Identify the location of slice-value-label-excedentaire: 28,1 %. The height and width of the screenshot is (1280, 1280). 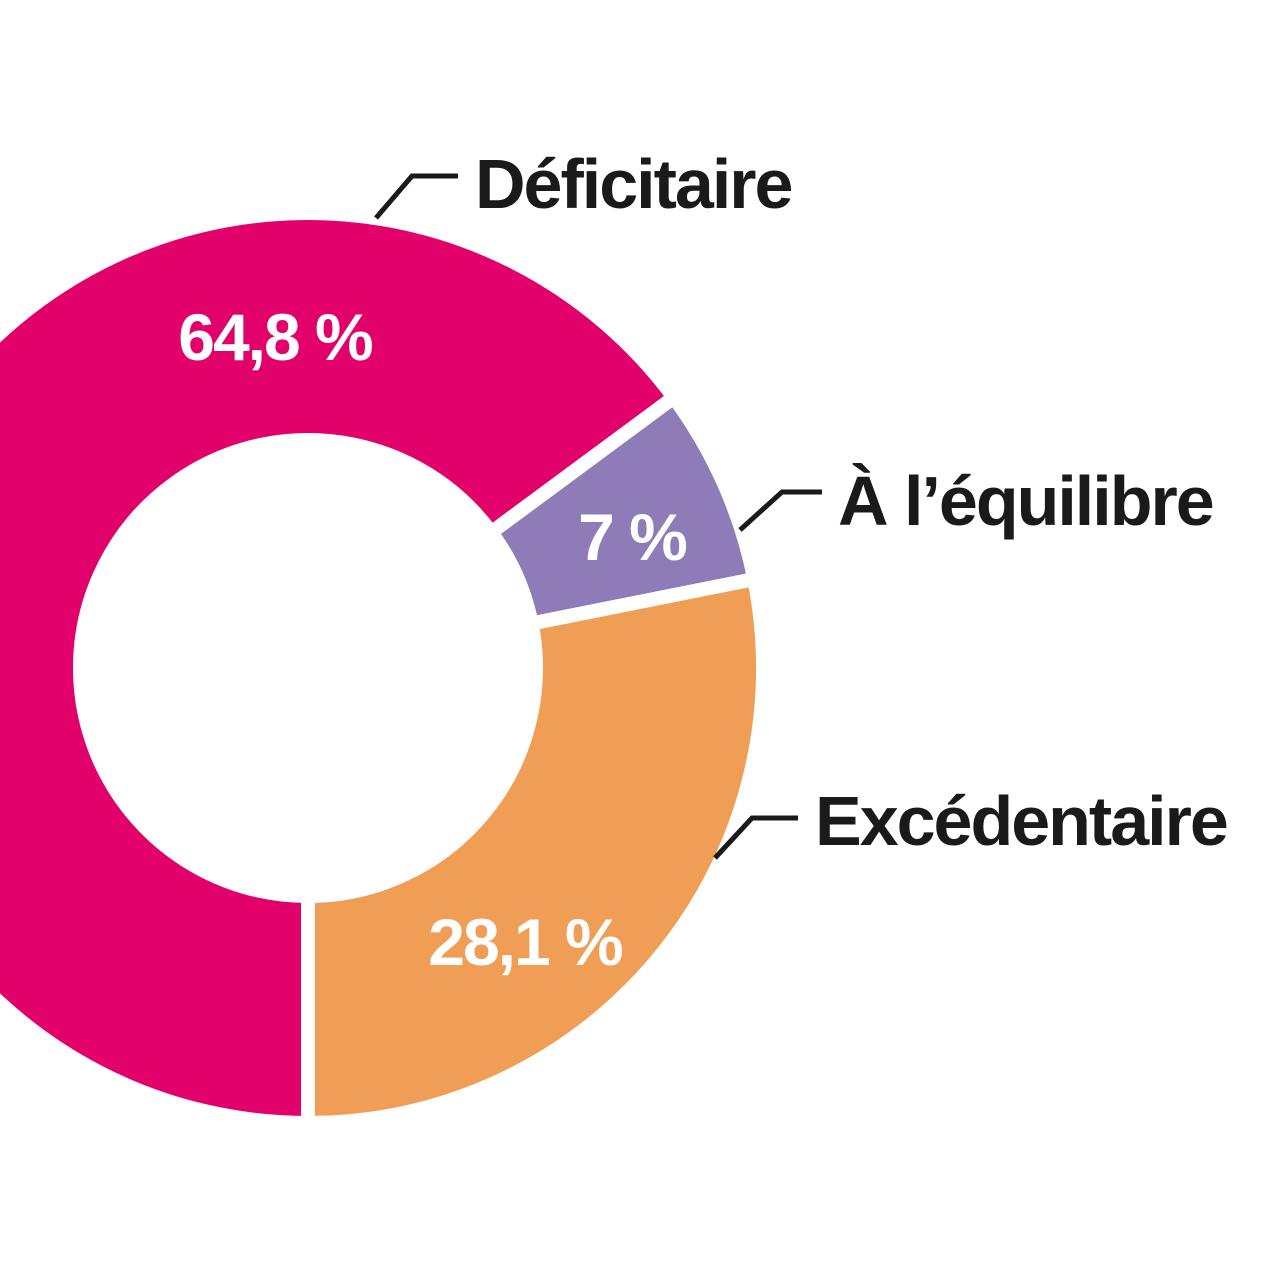
(525, 942).